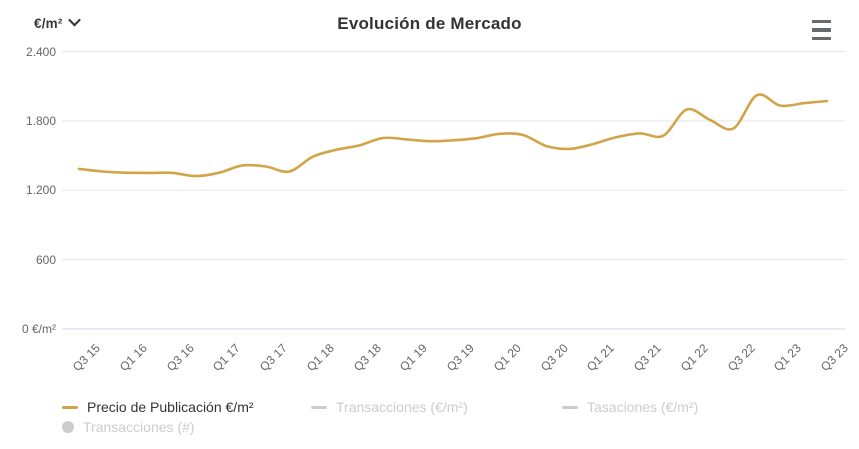  Describe the element at coordinates (429, 23) in the screenshot. I see `chart-title: Evolución de Mercado` at that location.